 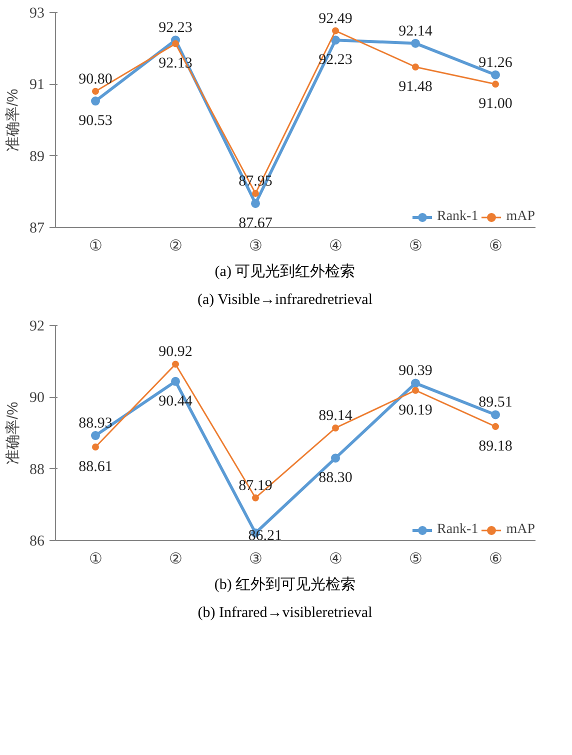 What do you see at coordinates (255, 223) in the screenshot?
I see `data-label: 87.67` at bounding box center [255, 223].